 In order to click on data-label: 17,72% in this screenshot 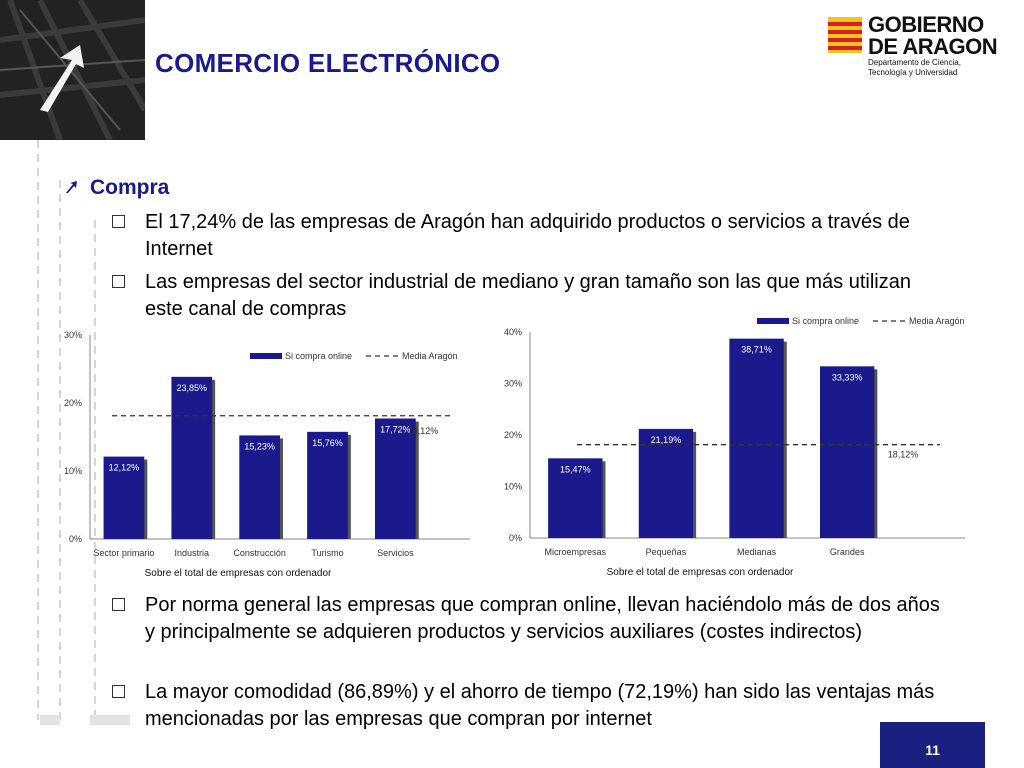, I will do `click(395, 430)`.